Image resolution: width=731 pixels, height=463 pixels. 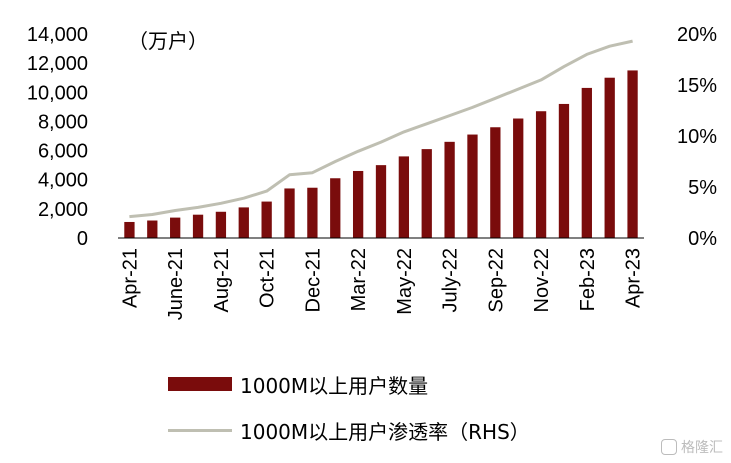 What do you see at coordinates (669, 447) in the screenshot?
I see `watermark-logo-icon` at bounding box center [669, 447].